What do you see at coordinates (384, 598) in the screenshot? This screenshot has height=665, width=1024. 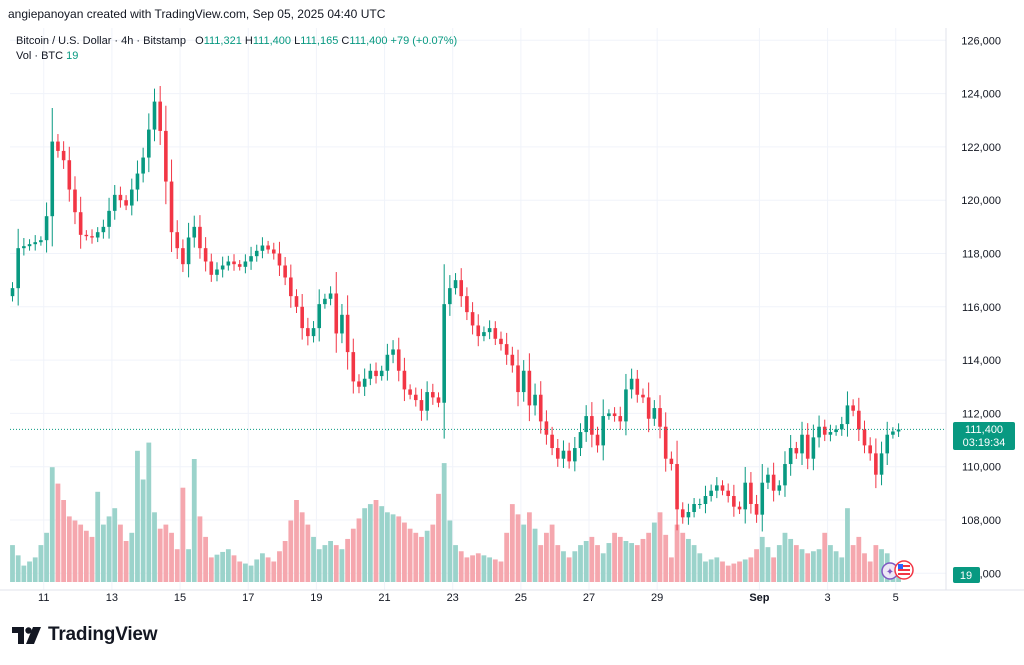 I see `time-tick-label: 21` at bounding box center [384, 598].